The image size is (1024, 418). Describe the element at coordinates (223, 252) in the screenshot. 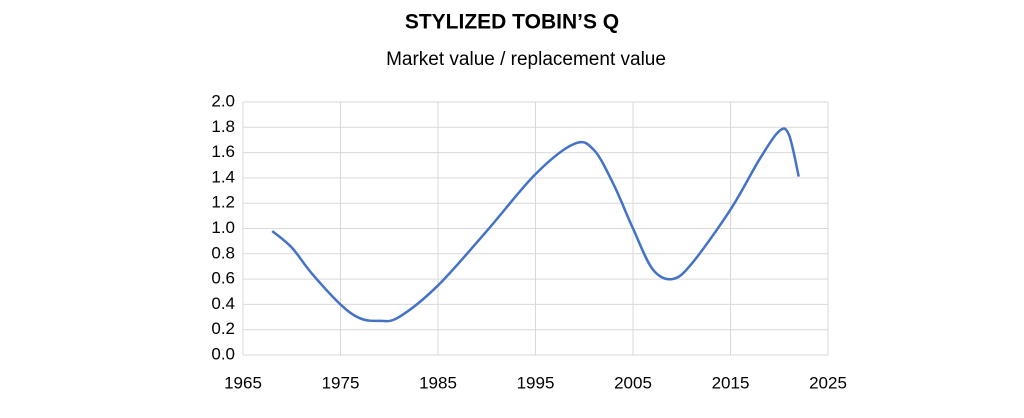

I see `y-tick-label: 0.8` at that location.